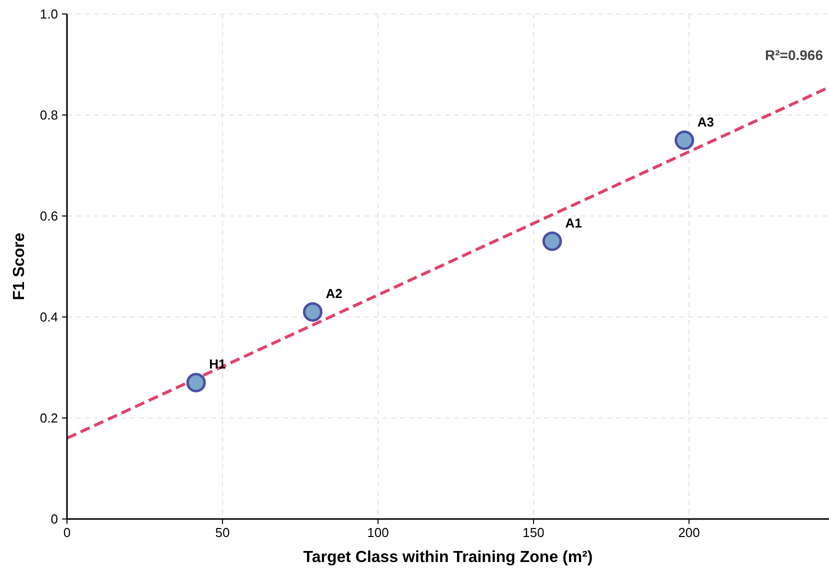 The height and width of the screenshot is (570, 829). I want to click on annotation: A1, so click(573, 222).